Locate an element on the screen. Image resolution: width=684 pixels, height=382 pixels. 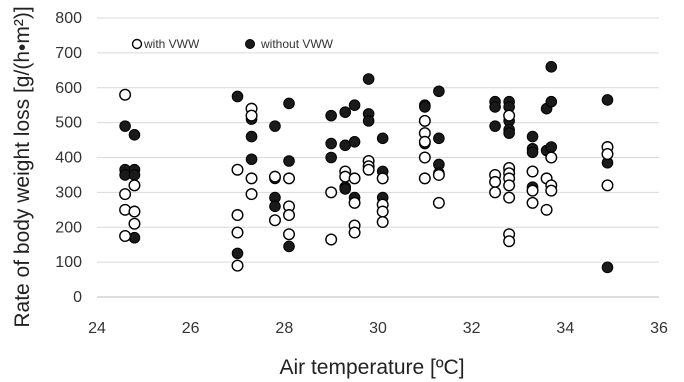
x-tick-label: 34 is located at coordinates (565, 328).